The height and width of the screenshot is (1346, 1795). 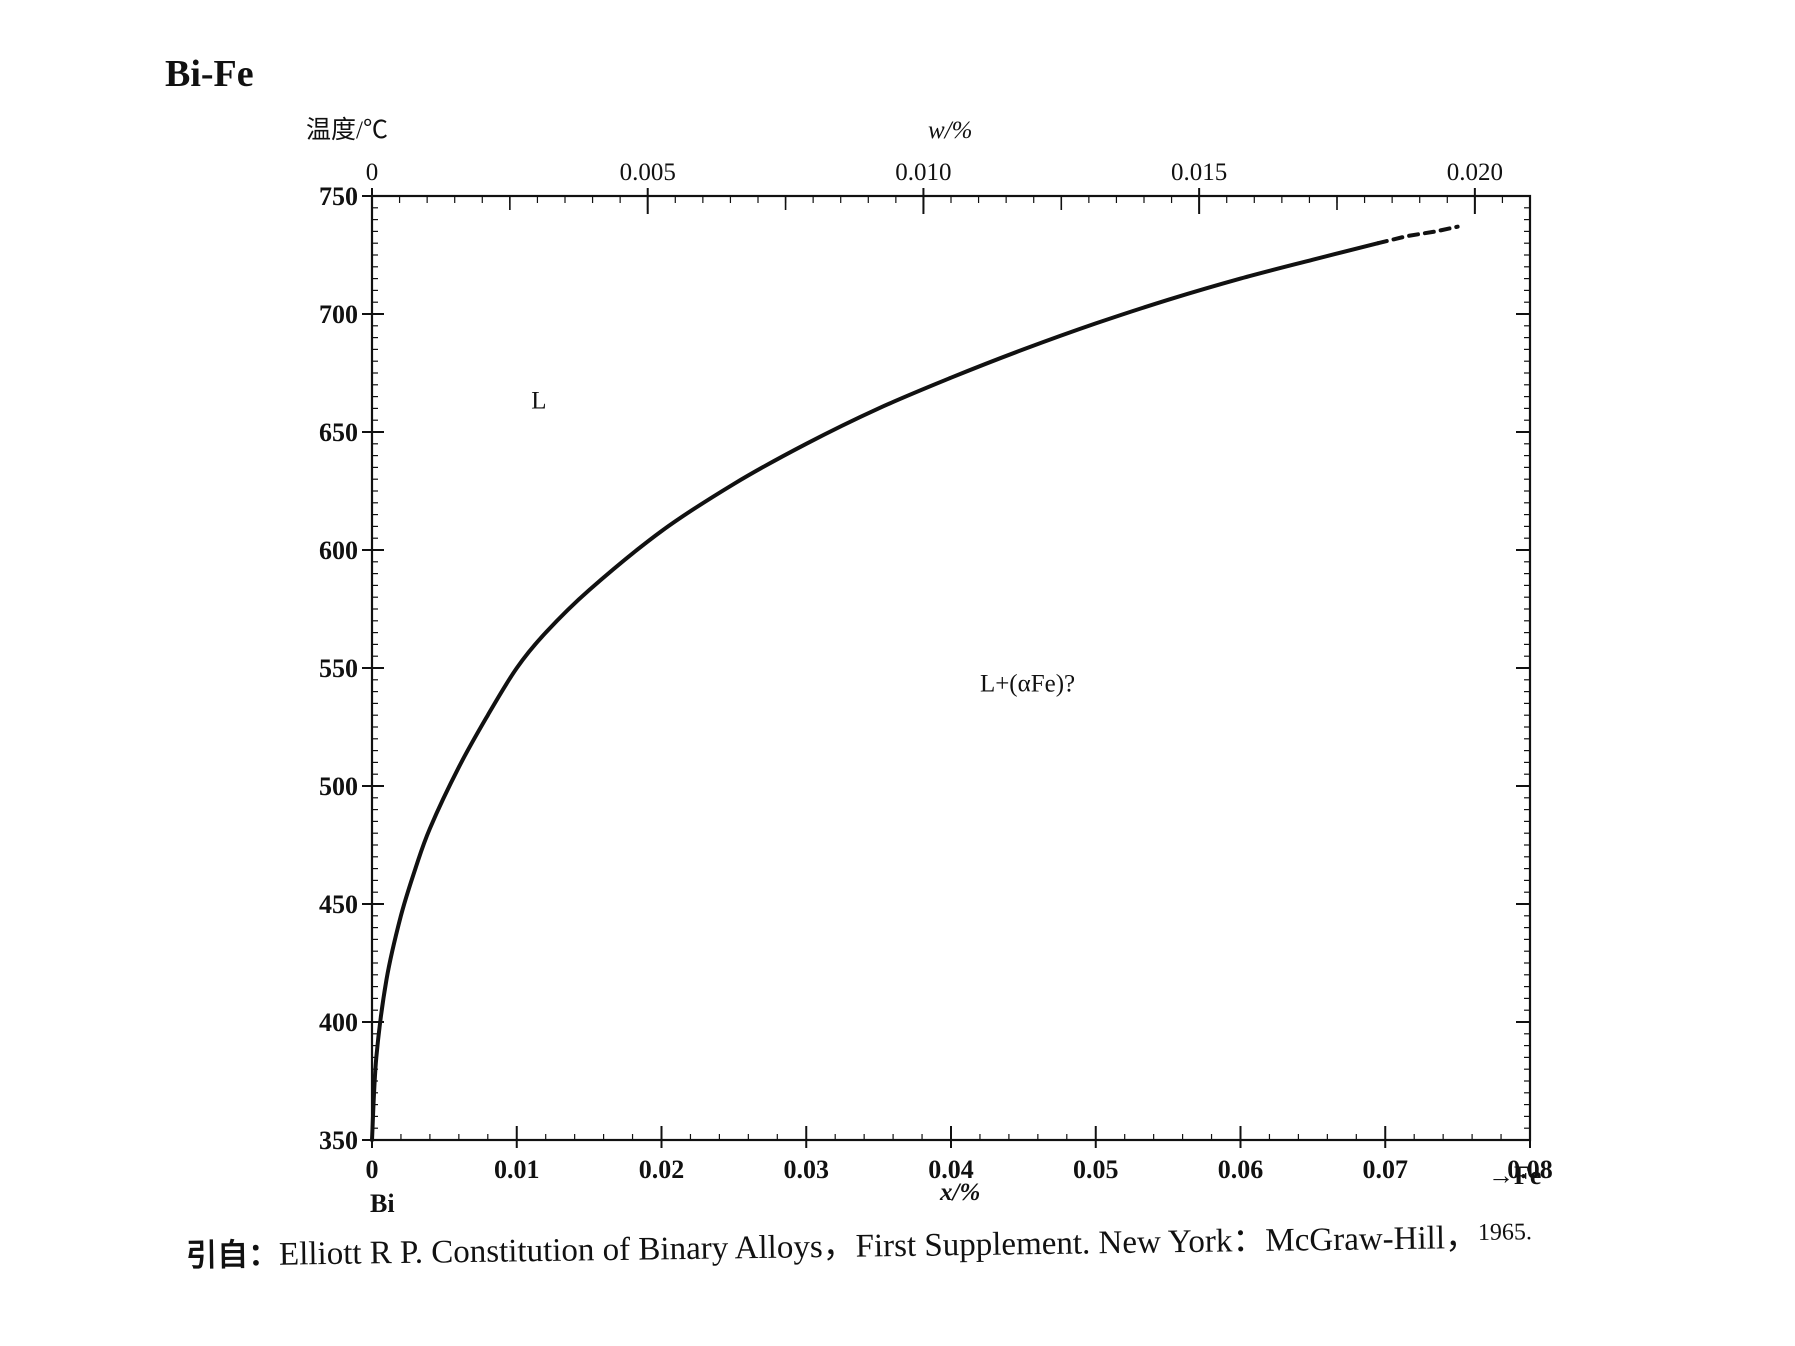 I want to click on x-tick-labels: 0 0.01 0.02 0.03 0.04 0.05 0.06 0.07 0.08, so click(x=959, y=1169).